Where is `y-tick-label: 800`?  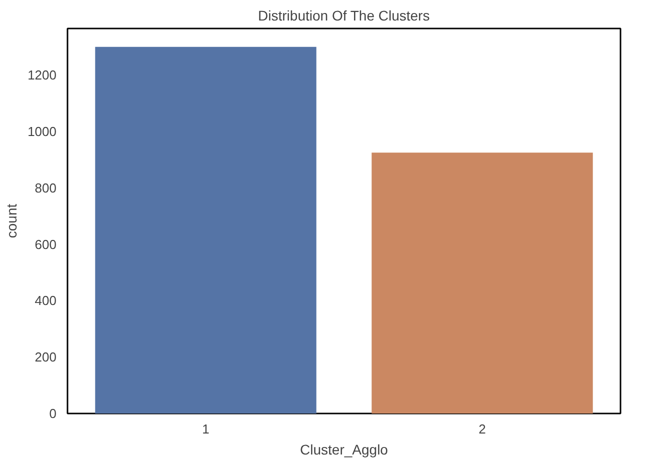 y-tick-label: 800 is located at coordinates (45, 188).